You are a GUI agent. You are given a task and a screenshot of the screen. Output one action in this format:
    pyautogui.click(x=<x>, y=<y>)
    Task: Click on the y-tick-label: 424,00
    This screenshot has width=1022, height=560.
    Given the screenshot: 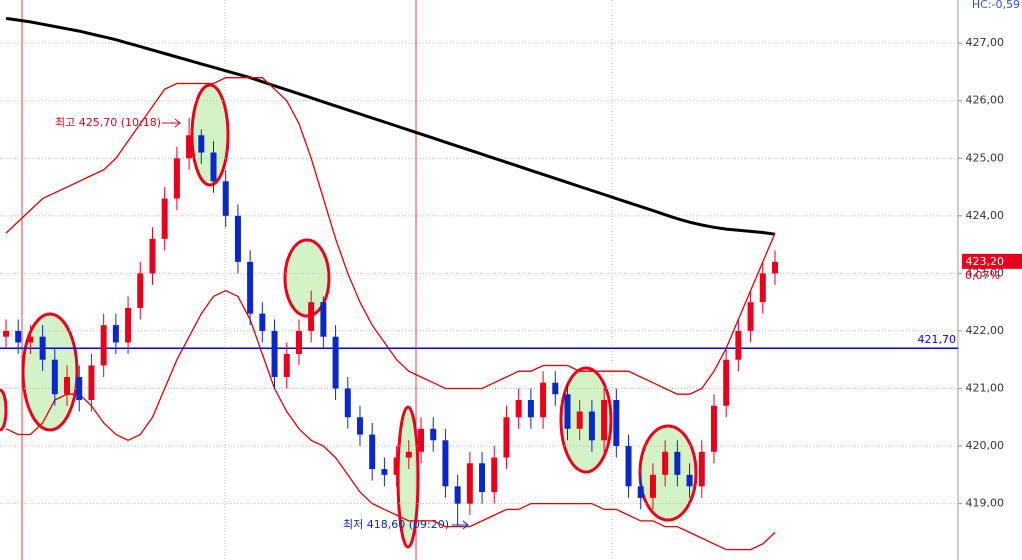 What is the action you would take?
    pyautogui.click(x=985, y=215)
    